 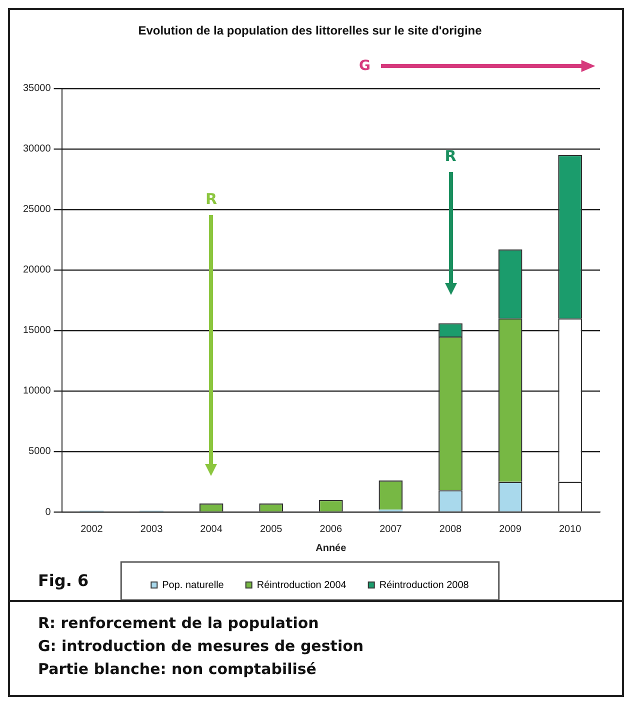 I want to click on x-axis-title: Année, so click(x=331, y=548).